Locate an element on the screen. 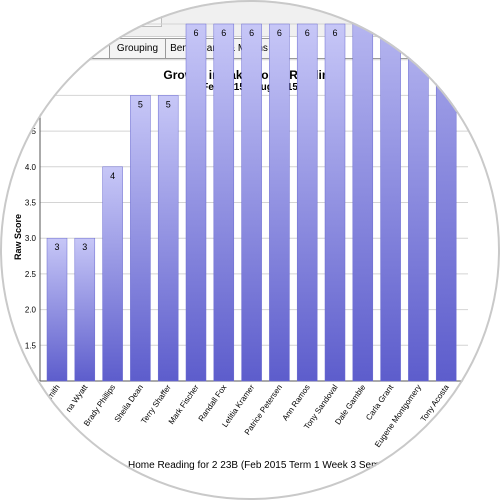 This screenshot has width=500, height=500. top-toolbar-box is located at coordinates (131, 13).